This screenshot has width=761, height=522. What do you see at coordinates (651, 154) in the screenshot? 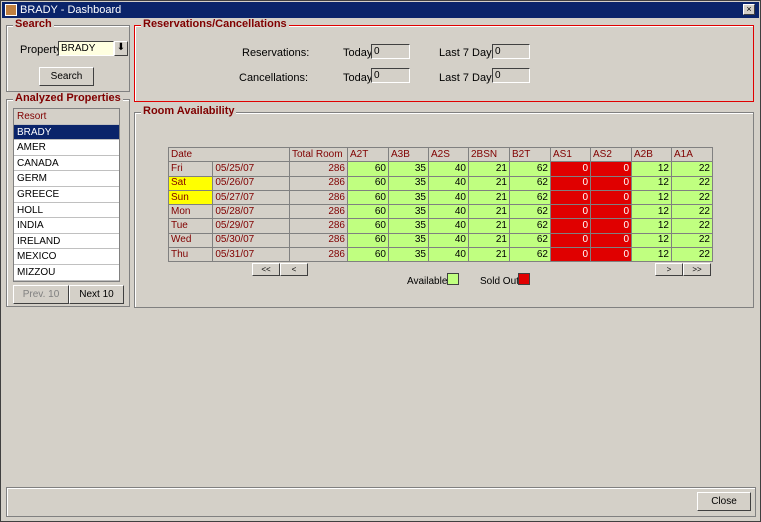
I see `column-header: A2B` at bounding box center [651, 154].